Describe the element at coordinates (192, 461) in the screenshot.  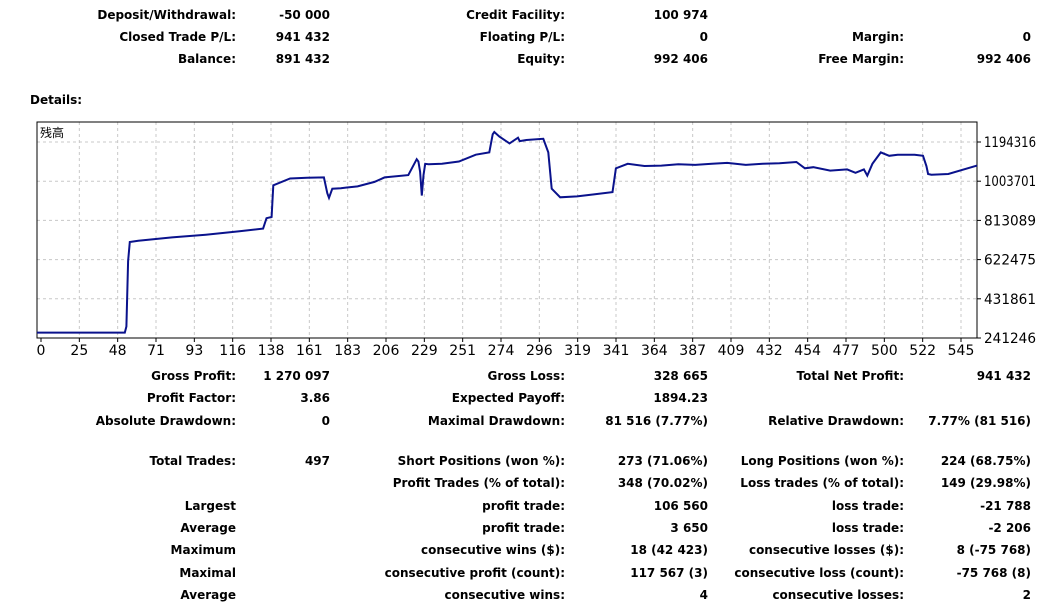
I see `total-trades-label: Total Trades:` at that location.